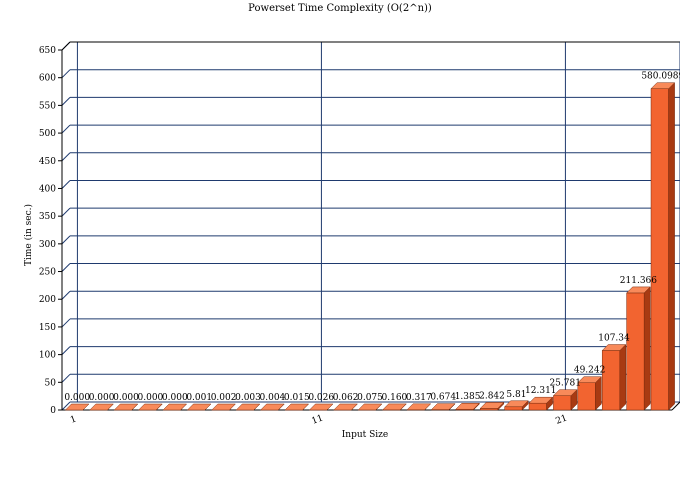 The image size is (680, 500). What do you see at coordinates (53, 411) in the screenshot?
I see `y-tick-label: 0` at bounding box center [53, 411].